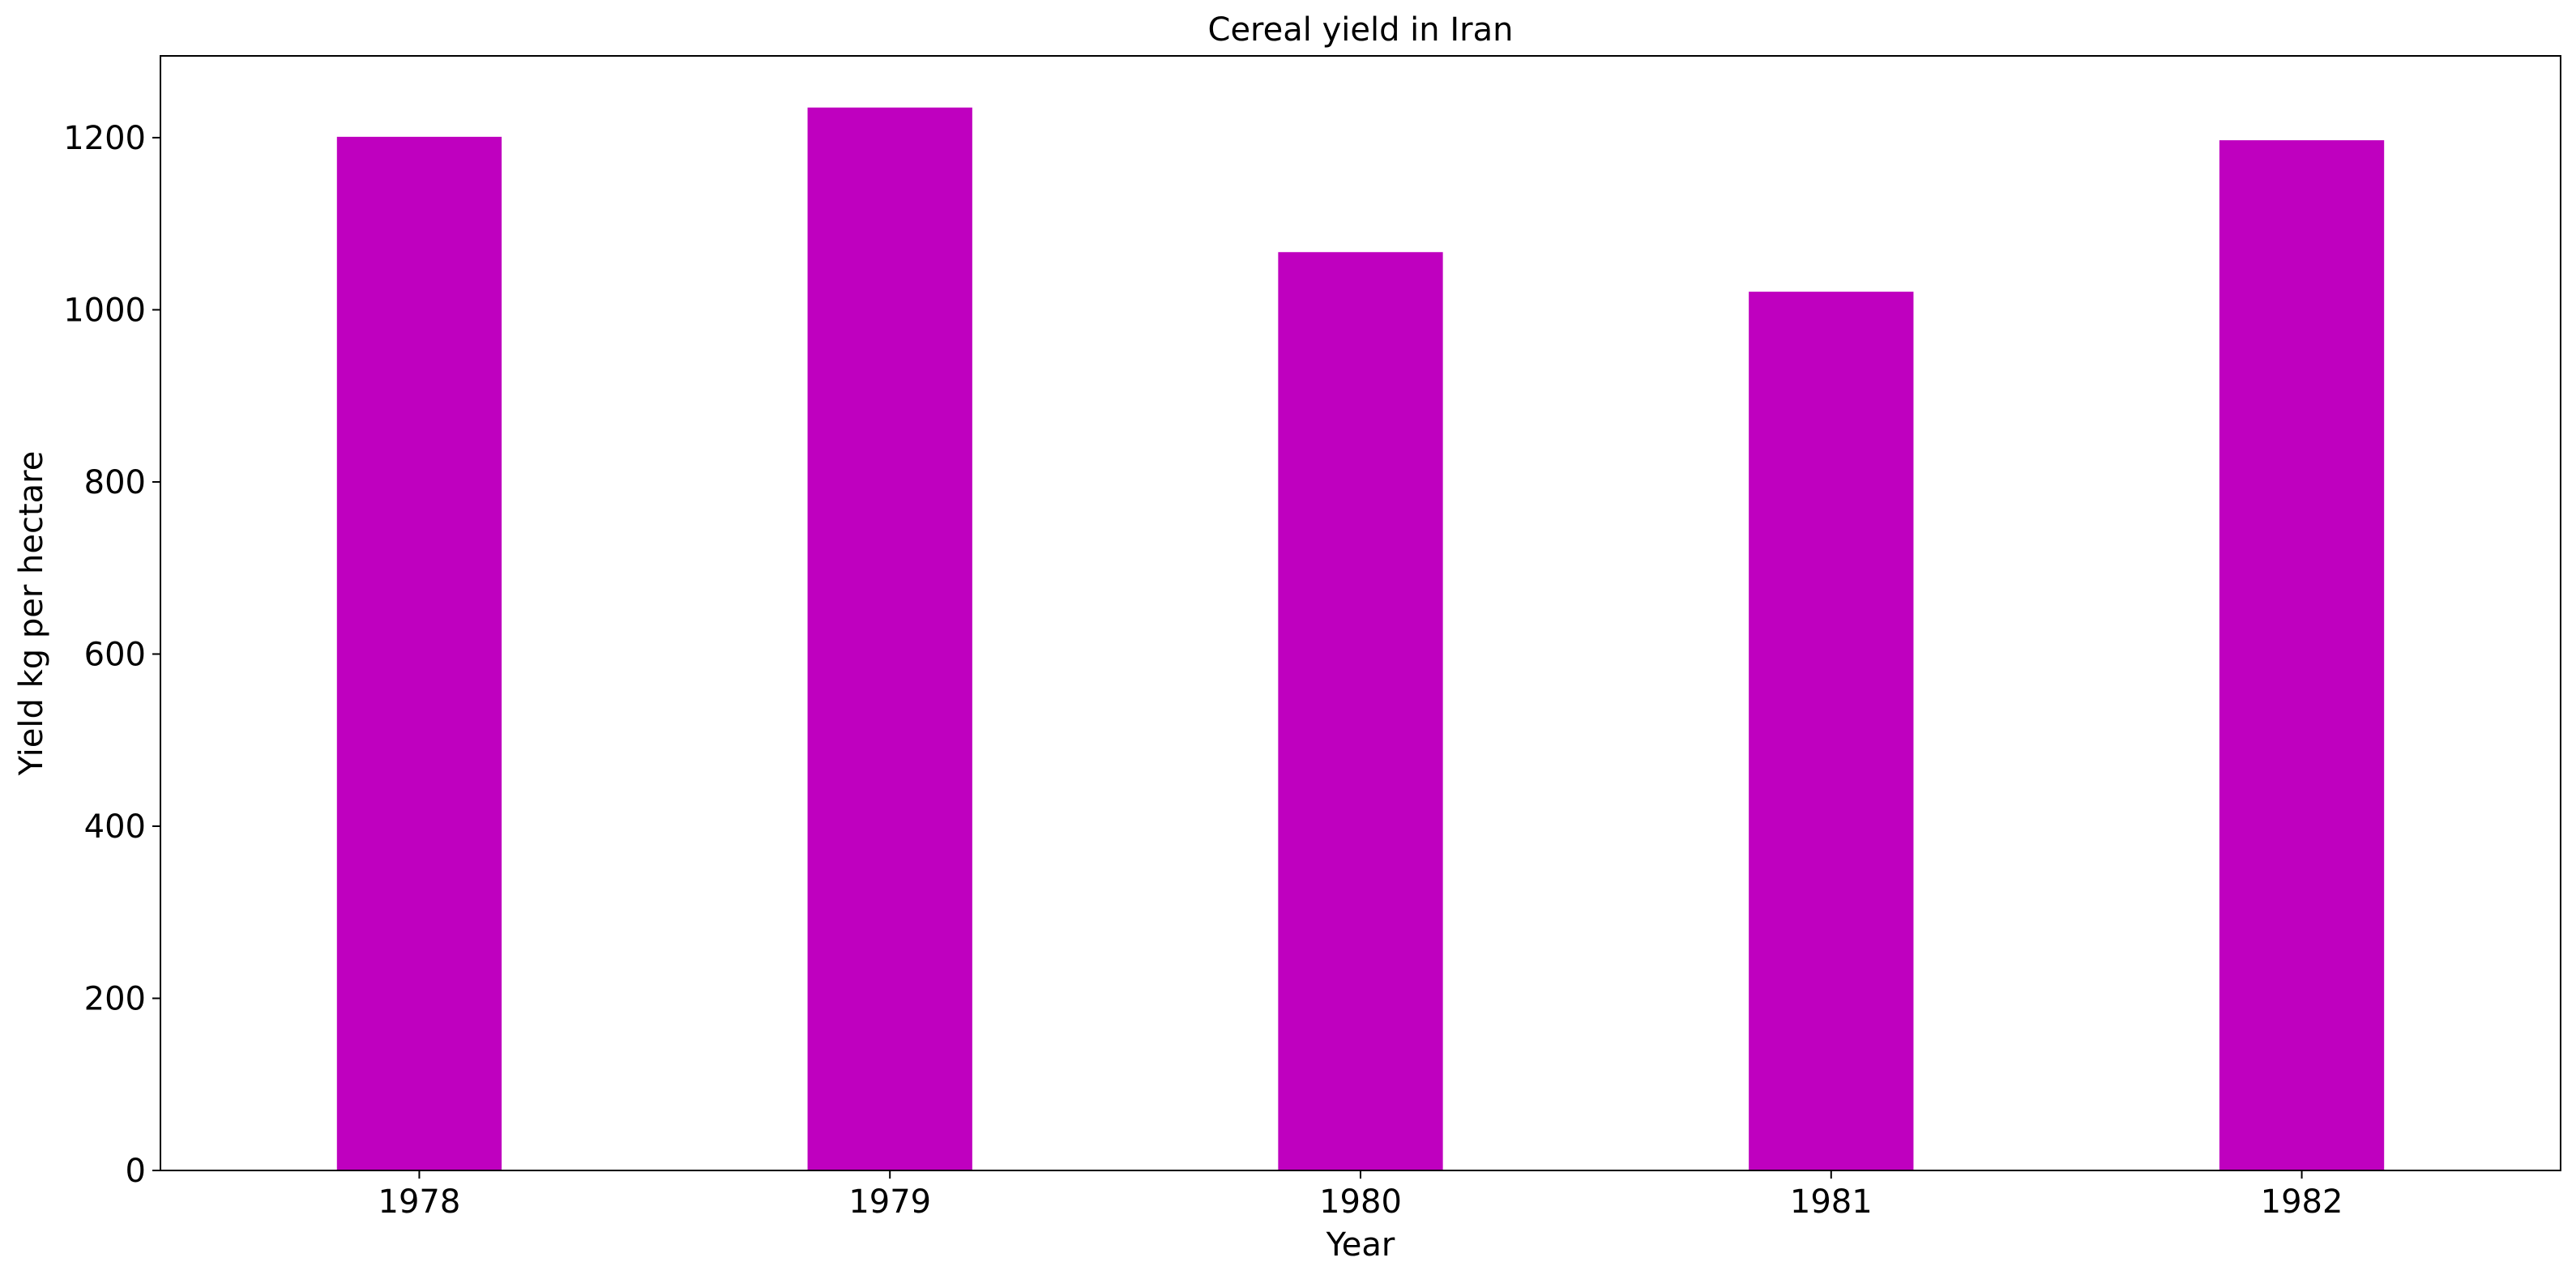 This screenshot has width=2576, height=1279. Describe the element at coordinates (2302, 1202) in the screenshot. I see `x-tick-label-1982: 1982` at that location.